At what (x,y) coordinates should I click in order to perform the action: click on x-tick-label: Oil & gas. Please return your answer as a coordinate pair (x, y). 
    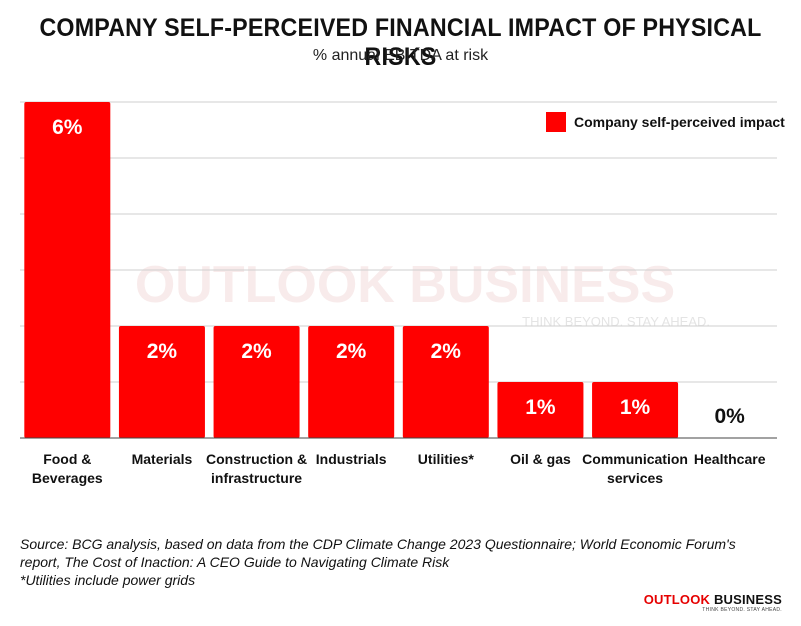
    Looking at the image, I should click on (540, 459).